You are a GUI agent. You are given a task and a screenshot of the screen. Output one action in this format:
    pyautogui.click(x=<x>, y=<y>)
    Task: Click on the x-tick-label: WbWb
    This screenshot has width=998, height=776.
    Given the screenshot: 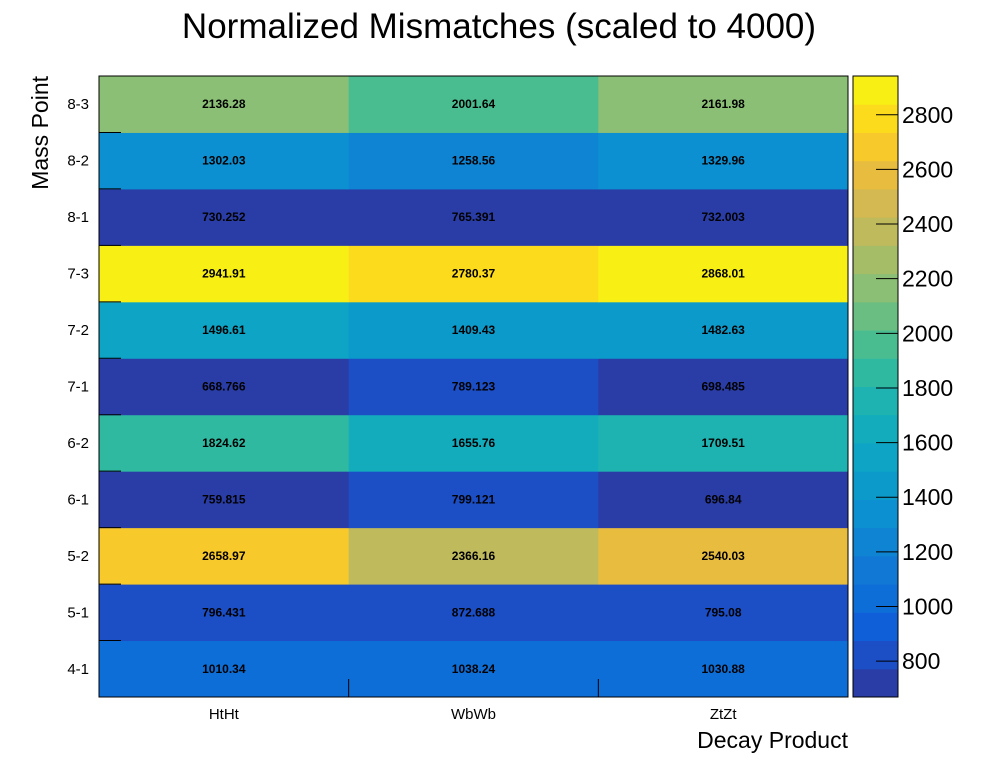 What is the action you would take?
    pyautogui.click(x=473, y=714)
    